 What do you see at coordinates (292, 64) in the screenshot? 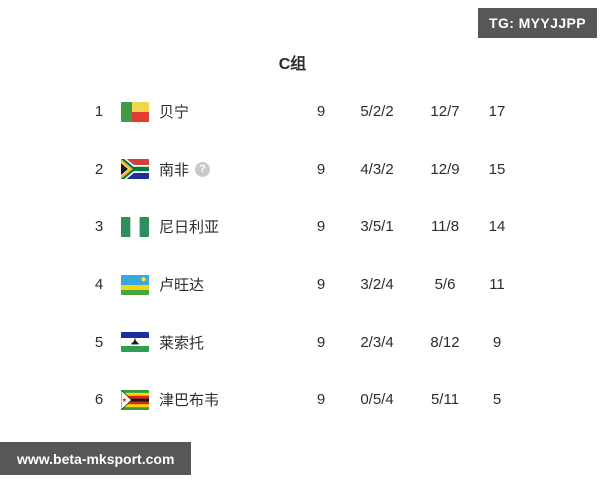
I see `group-title: C组` at bounding box center [292, 64].